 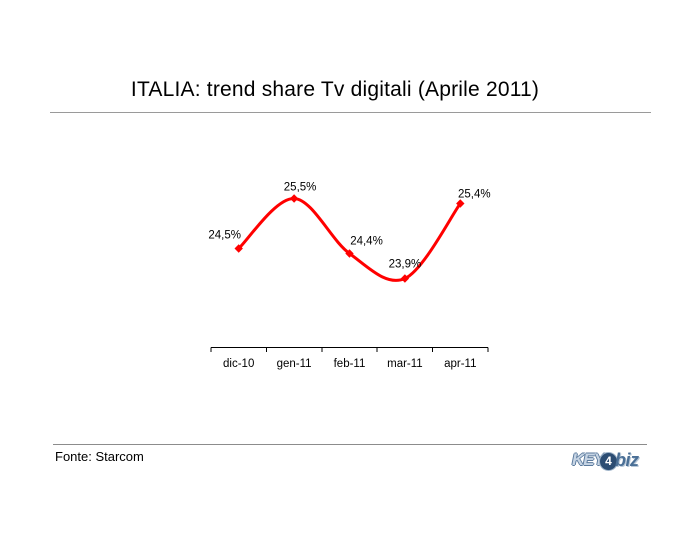 What do you see at coordinates (474, 195) in the screenshot?
I see `data-label: 25,4%` at bounding box center [474, 195].